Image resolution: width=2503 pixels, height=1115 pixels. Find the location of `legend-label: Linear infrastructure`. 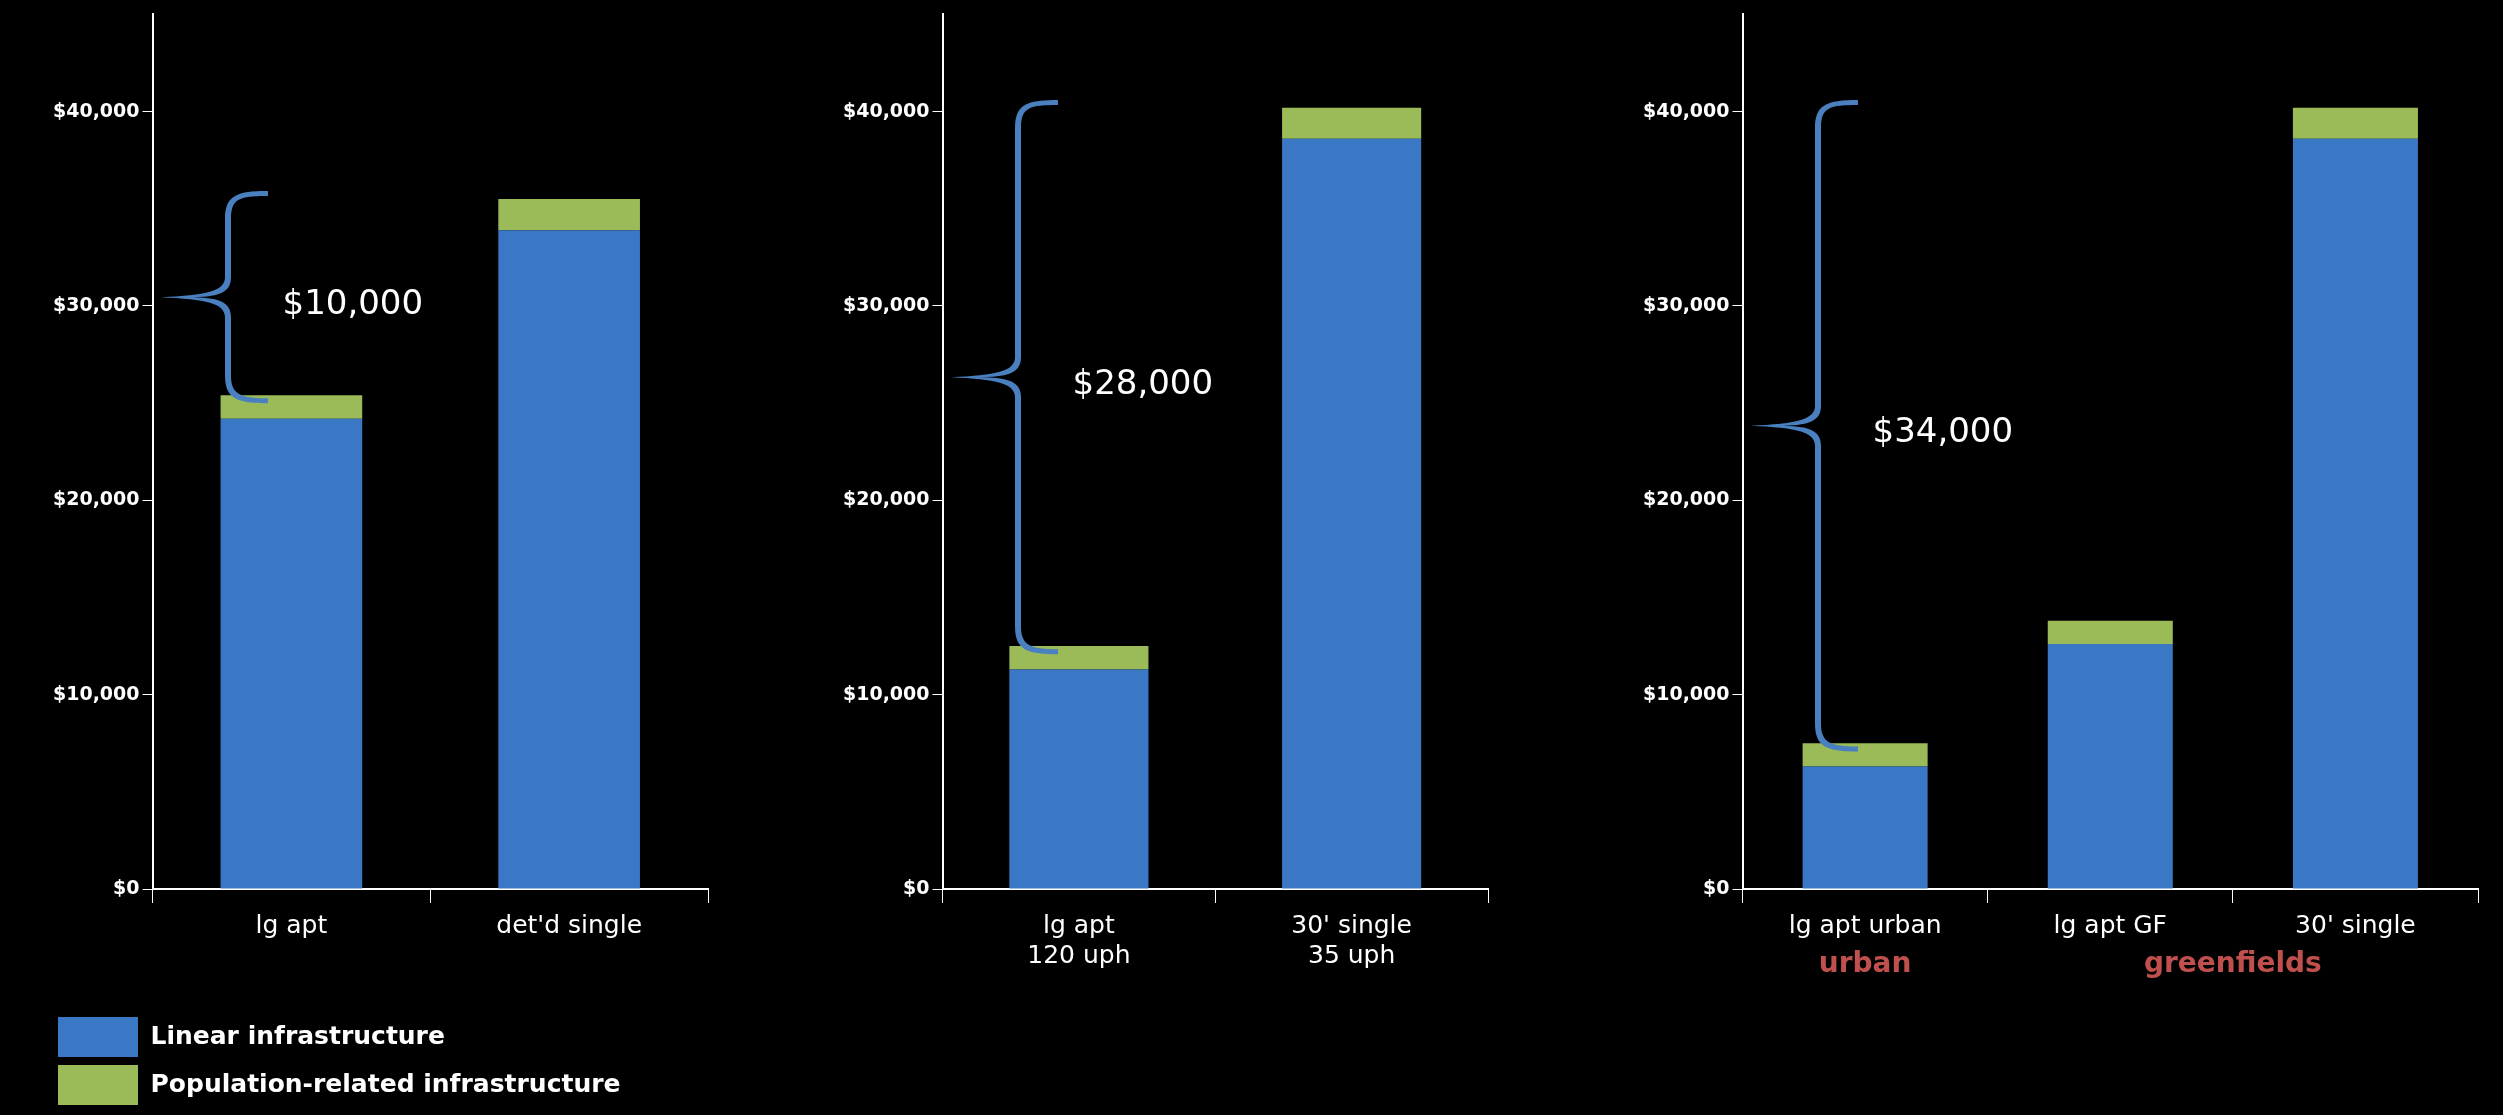

legend-label: Linear infrastructure is located at coordinates (297, 1035).